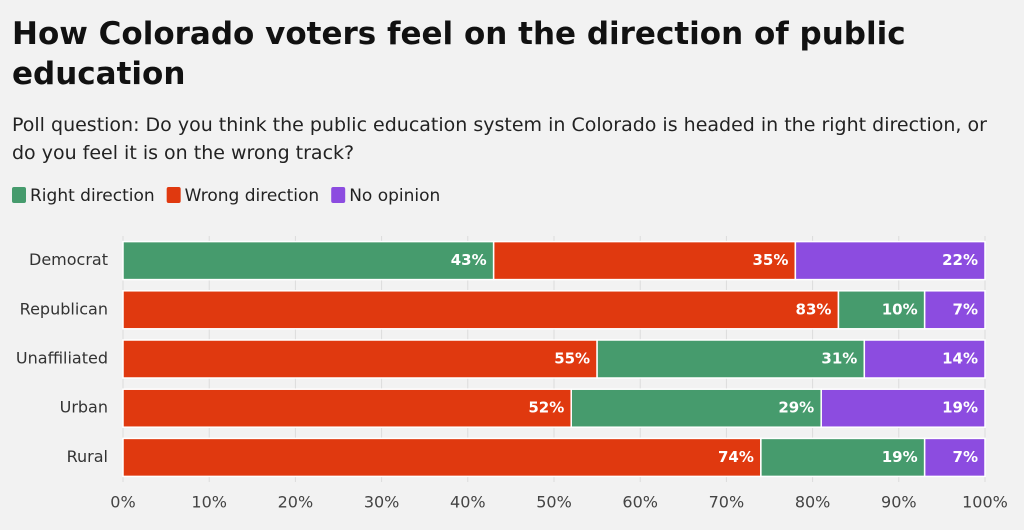 The width and height of the screenshot is (1024, 530). Describe the element at coordinates (87, 456) in the screenshot. I see `y-tick-label: Rural` at that location.